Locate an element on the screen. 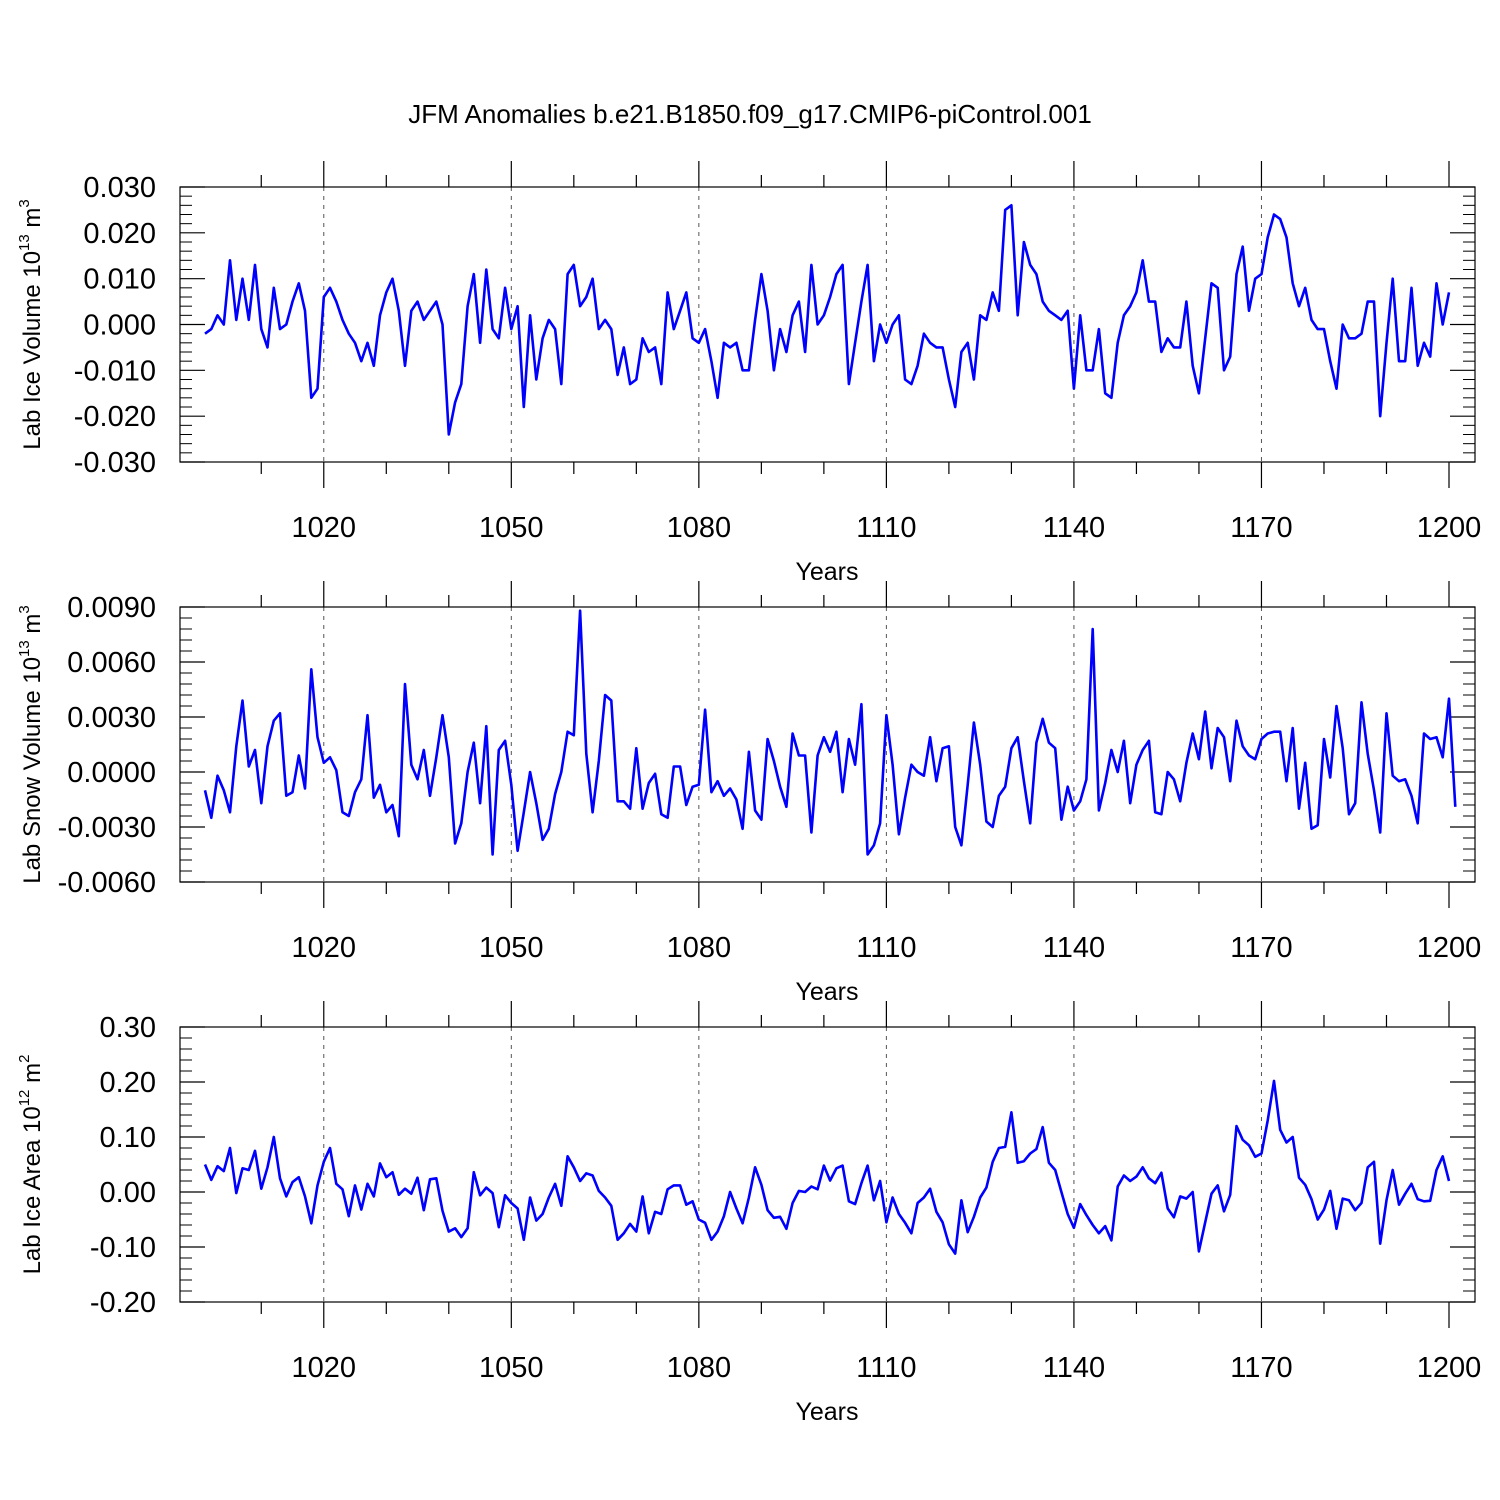 This screenshot has height=1500, width=1500. ice-volume-xtick-label: 1170 is located at coordinates (1261, 528).